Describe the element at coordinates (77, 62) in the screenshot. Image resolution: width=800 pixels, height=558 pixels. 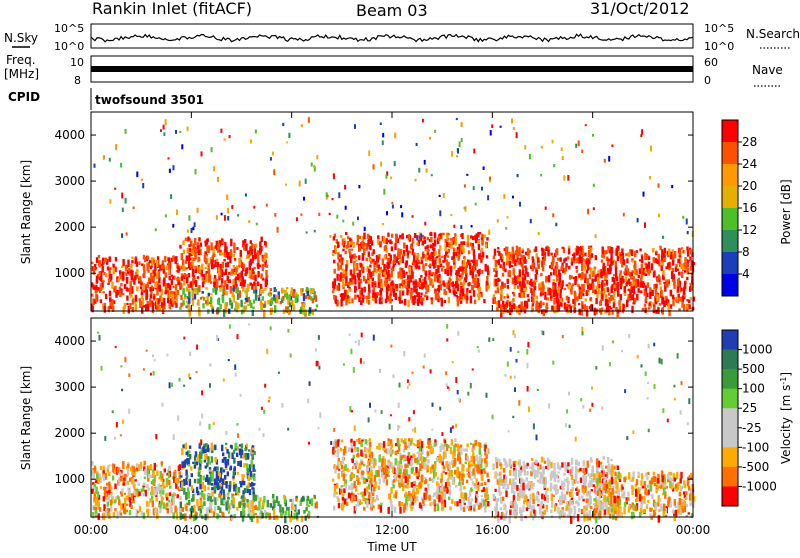
I see `freq-tick-top: 10` at that location.